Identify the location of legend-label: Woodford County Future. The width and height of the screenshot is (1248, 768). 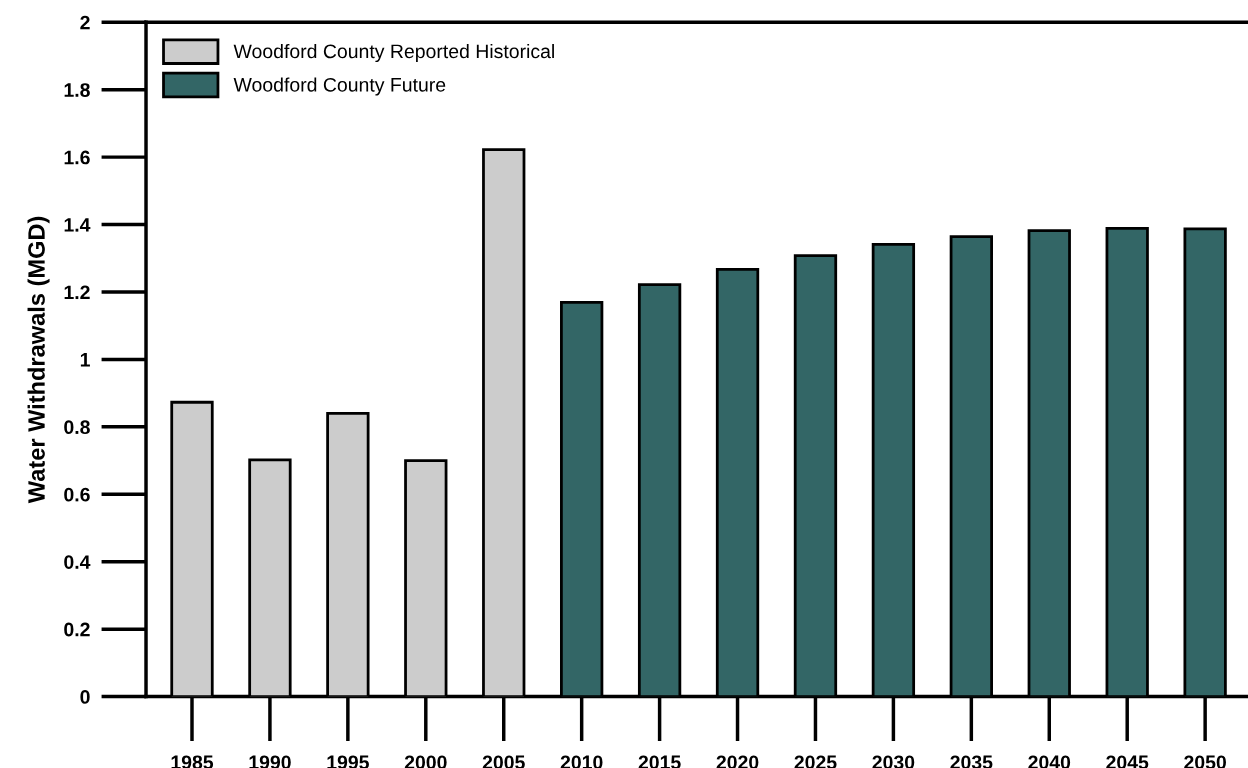
(339, 86).